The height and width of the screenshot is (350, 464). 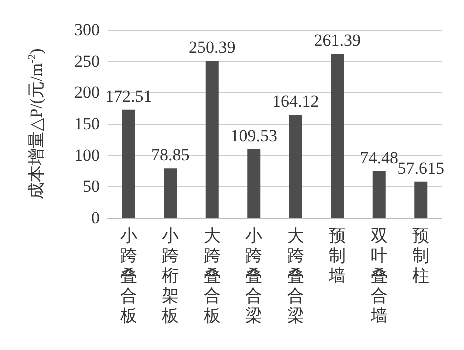 What do you see at coordinates (337, 256) in the screenshot?
I see `x-tick-label: 预制墙` at bounding box center [337, 256].